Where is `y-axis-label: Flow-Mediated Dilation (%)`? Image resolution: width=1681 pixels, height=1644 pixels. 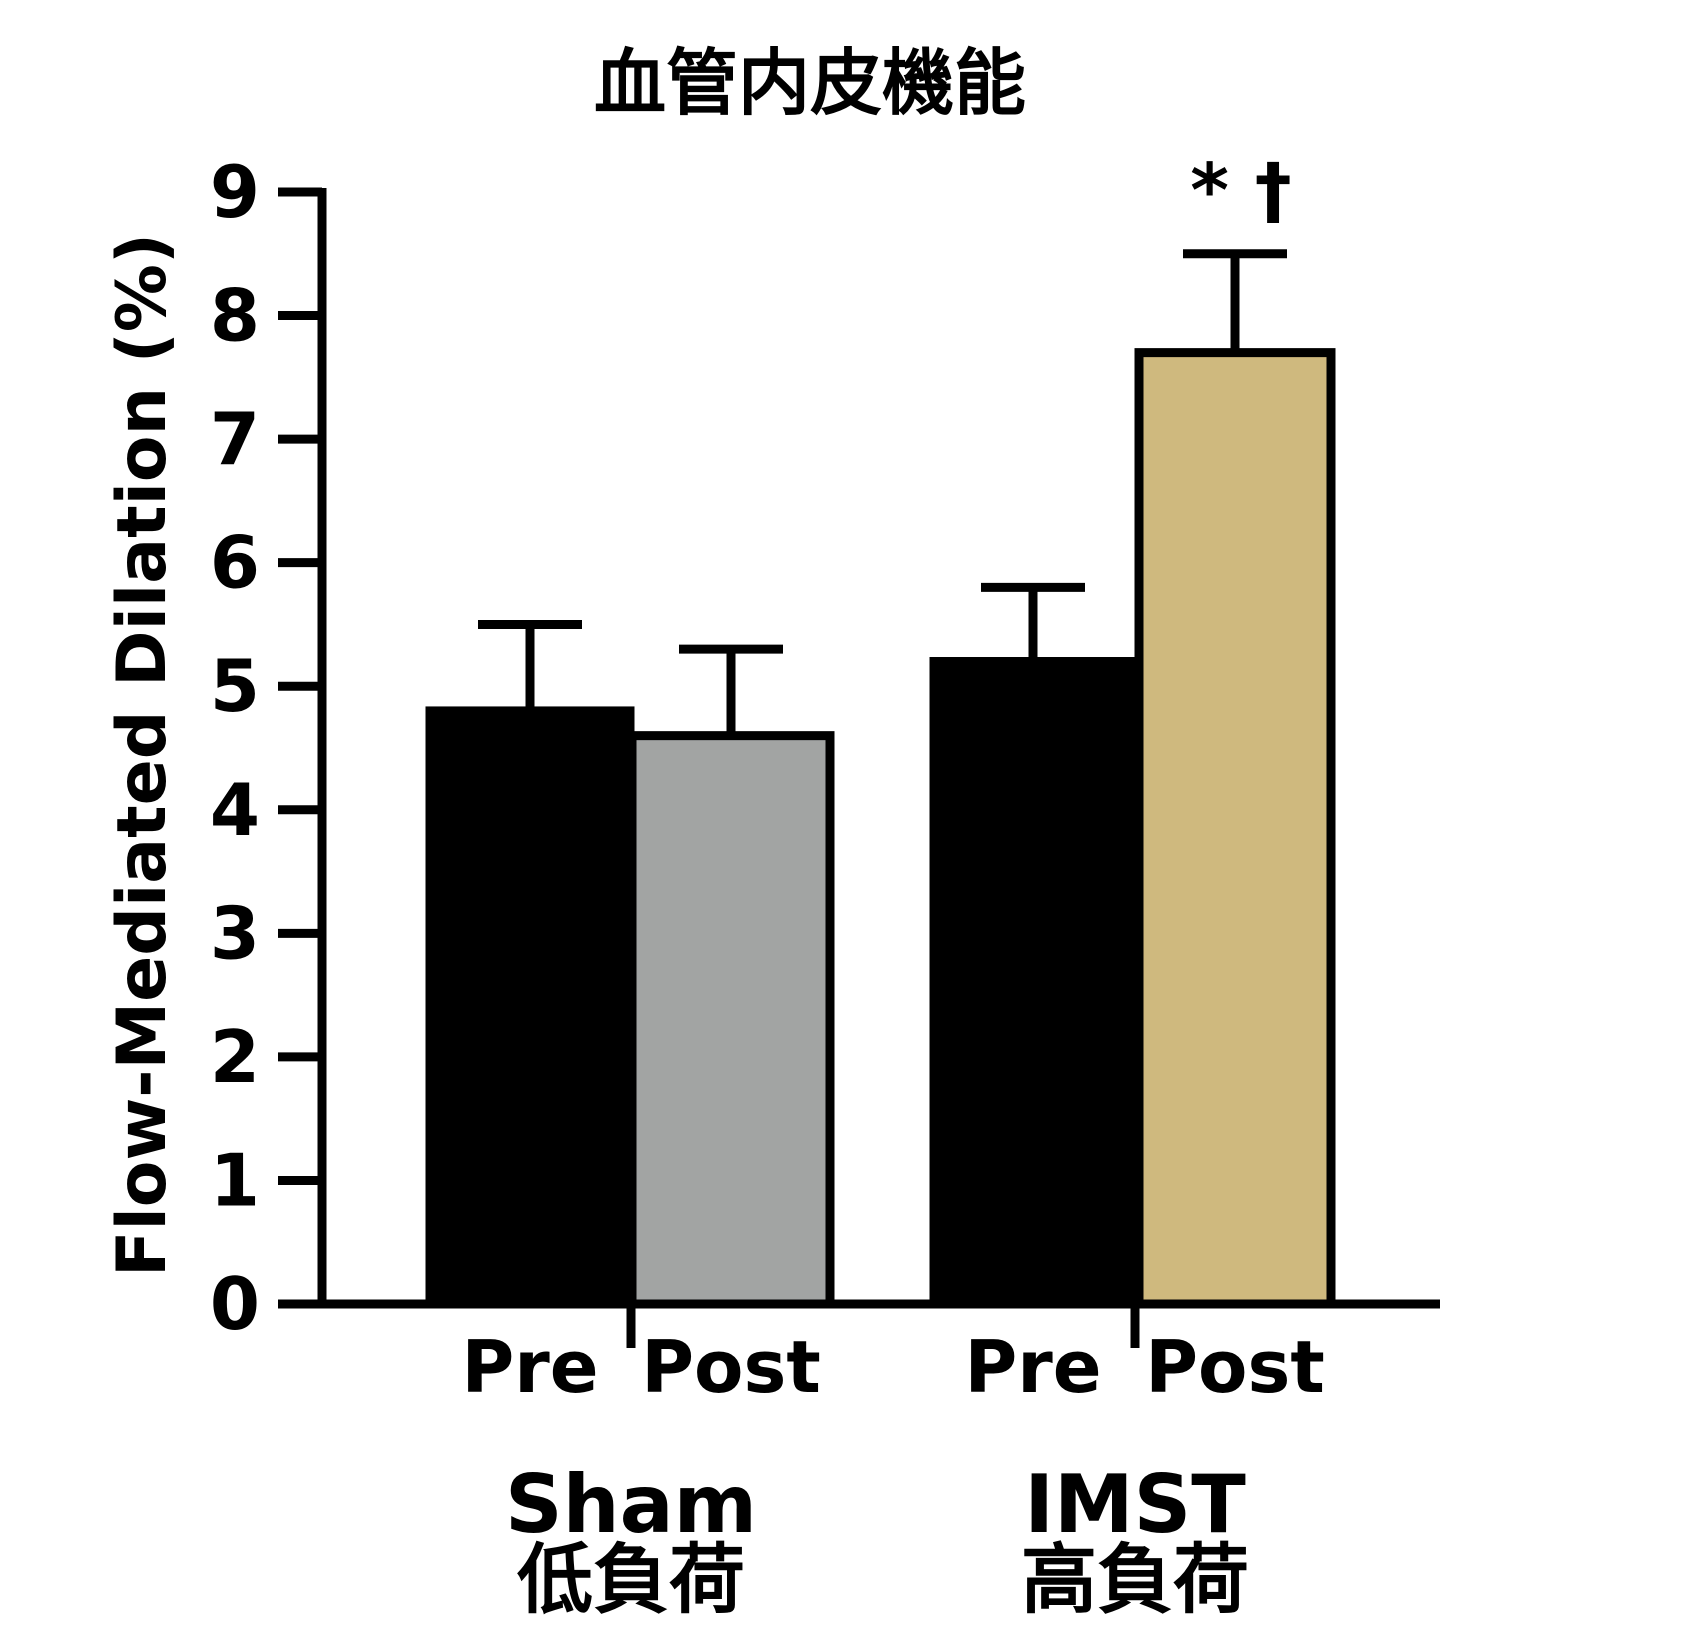 y-axis-label: Flow-Mediated Dilation (%) is located at coordinates (142, 755).